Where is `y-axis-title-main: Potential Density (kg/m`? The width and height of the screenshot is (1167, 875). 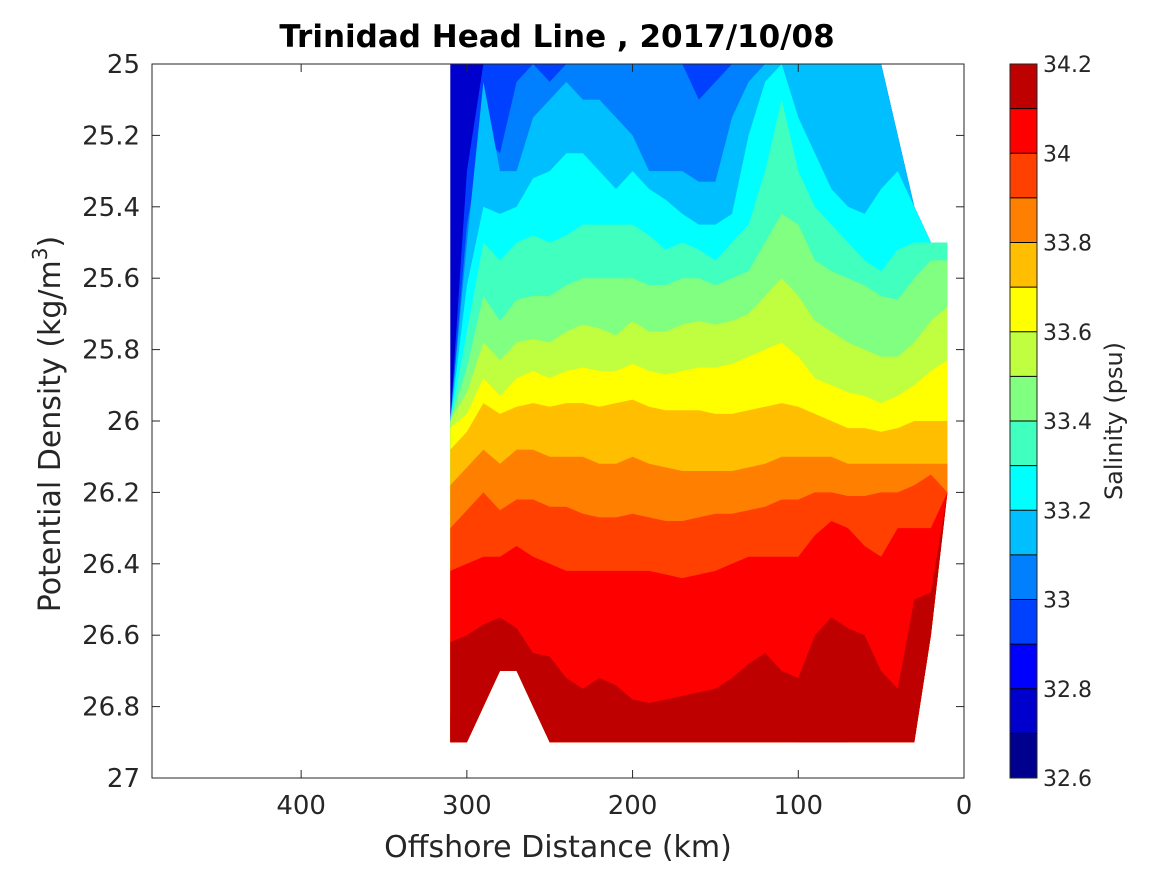 y-axis-title-main: Potential Density (kg/m is located at coordinates (50, 436).